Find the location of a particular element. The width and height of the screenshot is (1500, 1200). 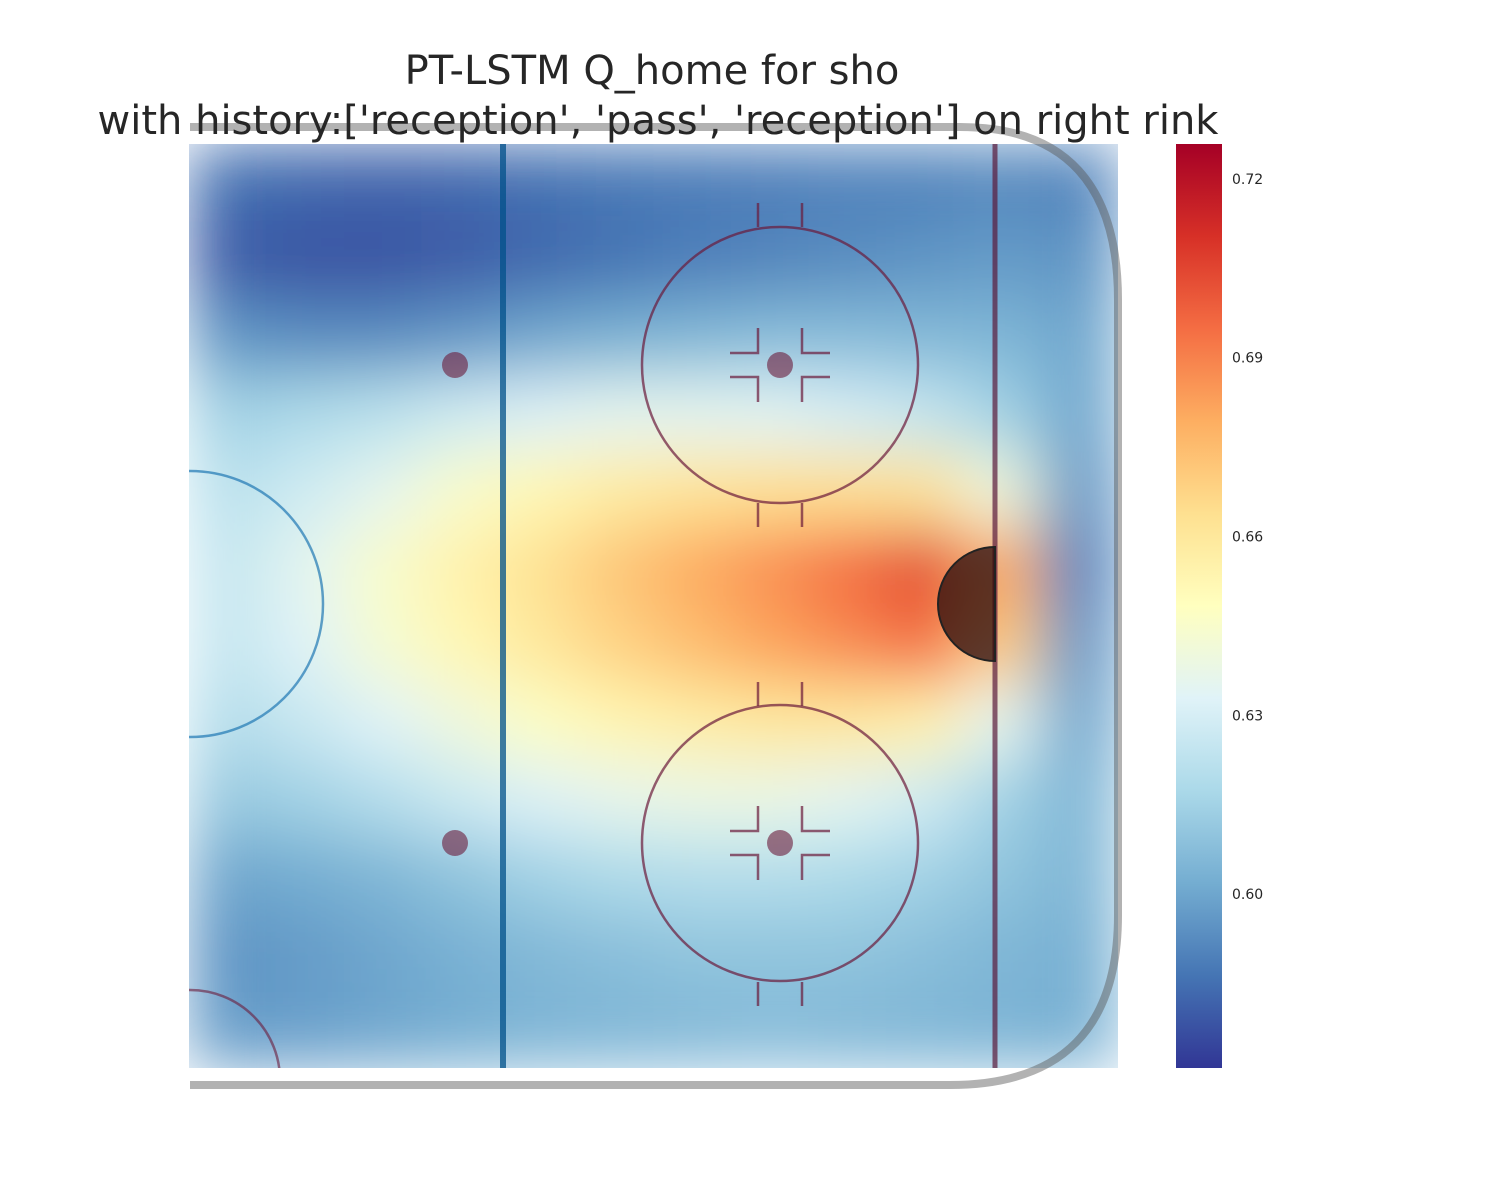

colorbar is located at coordinates (1199, 606).